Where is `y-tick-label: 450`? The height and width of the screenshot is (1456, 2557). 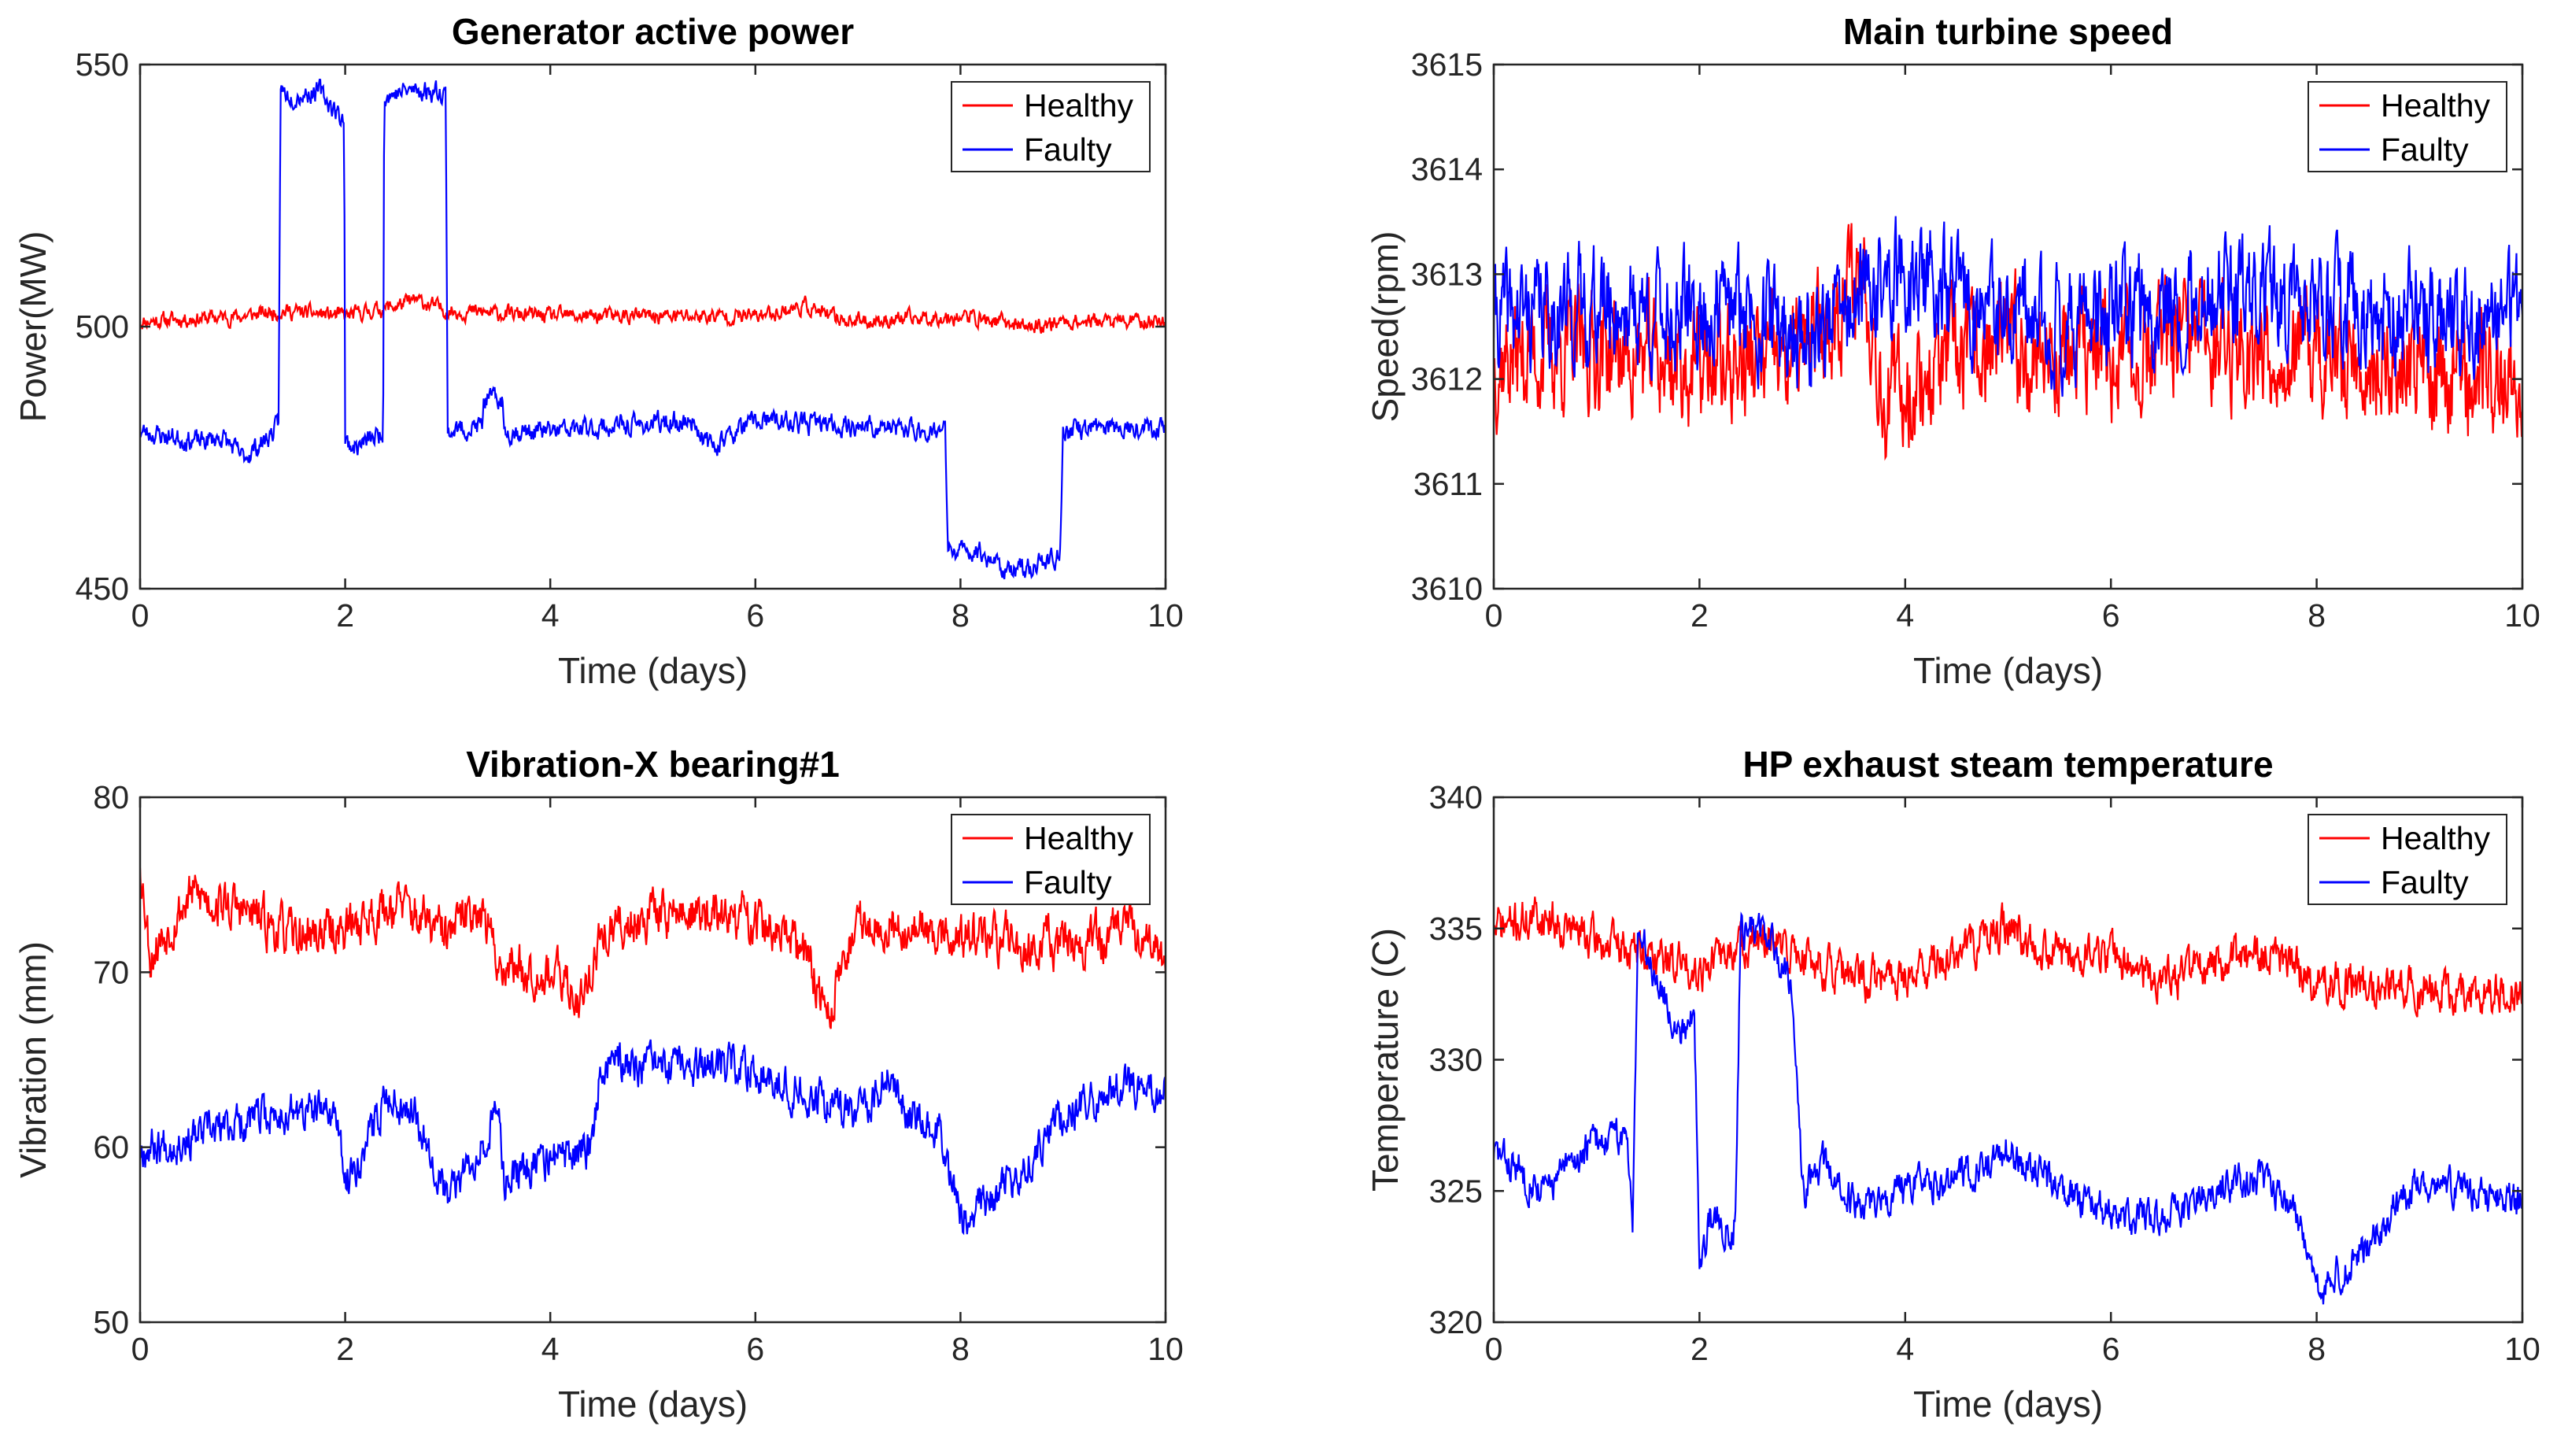 y-tick-label: 450 is located at coordinates (103, 589).